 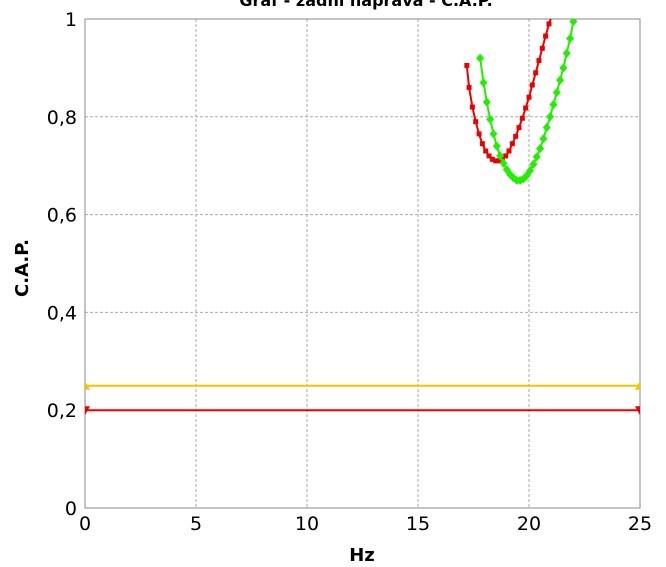 What do you see at coordinates (62, 411) in the screenshot?
I see `y-tick-label: 0,2` at bounding box center [62, 411].